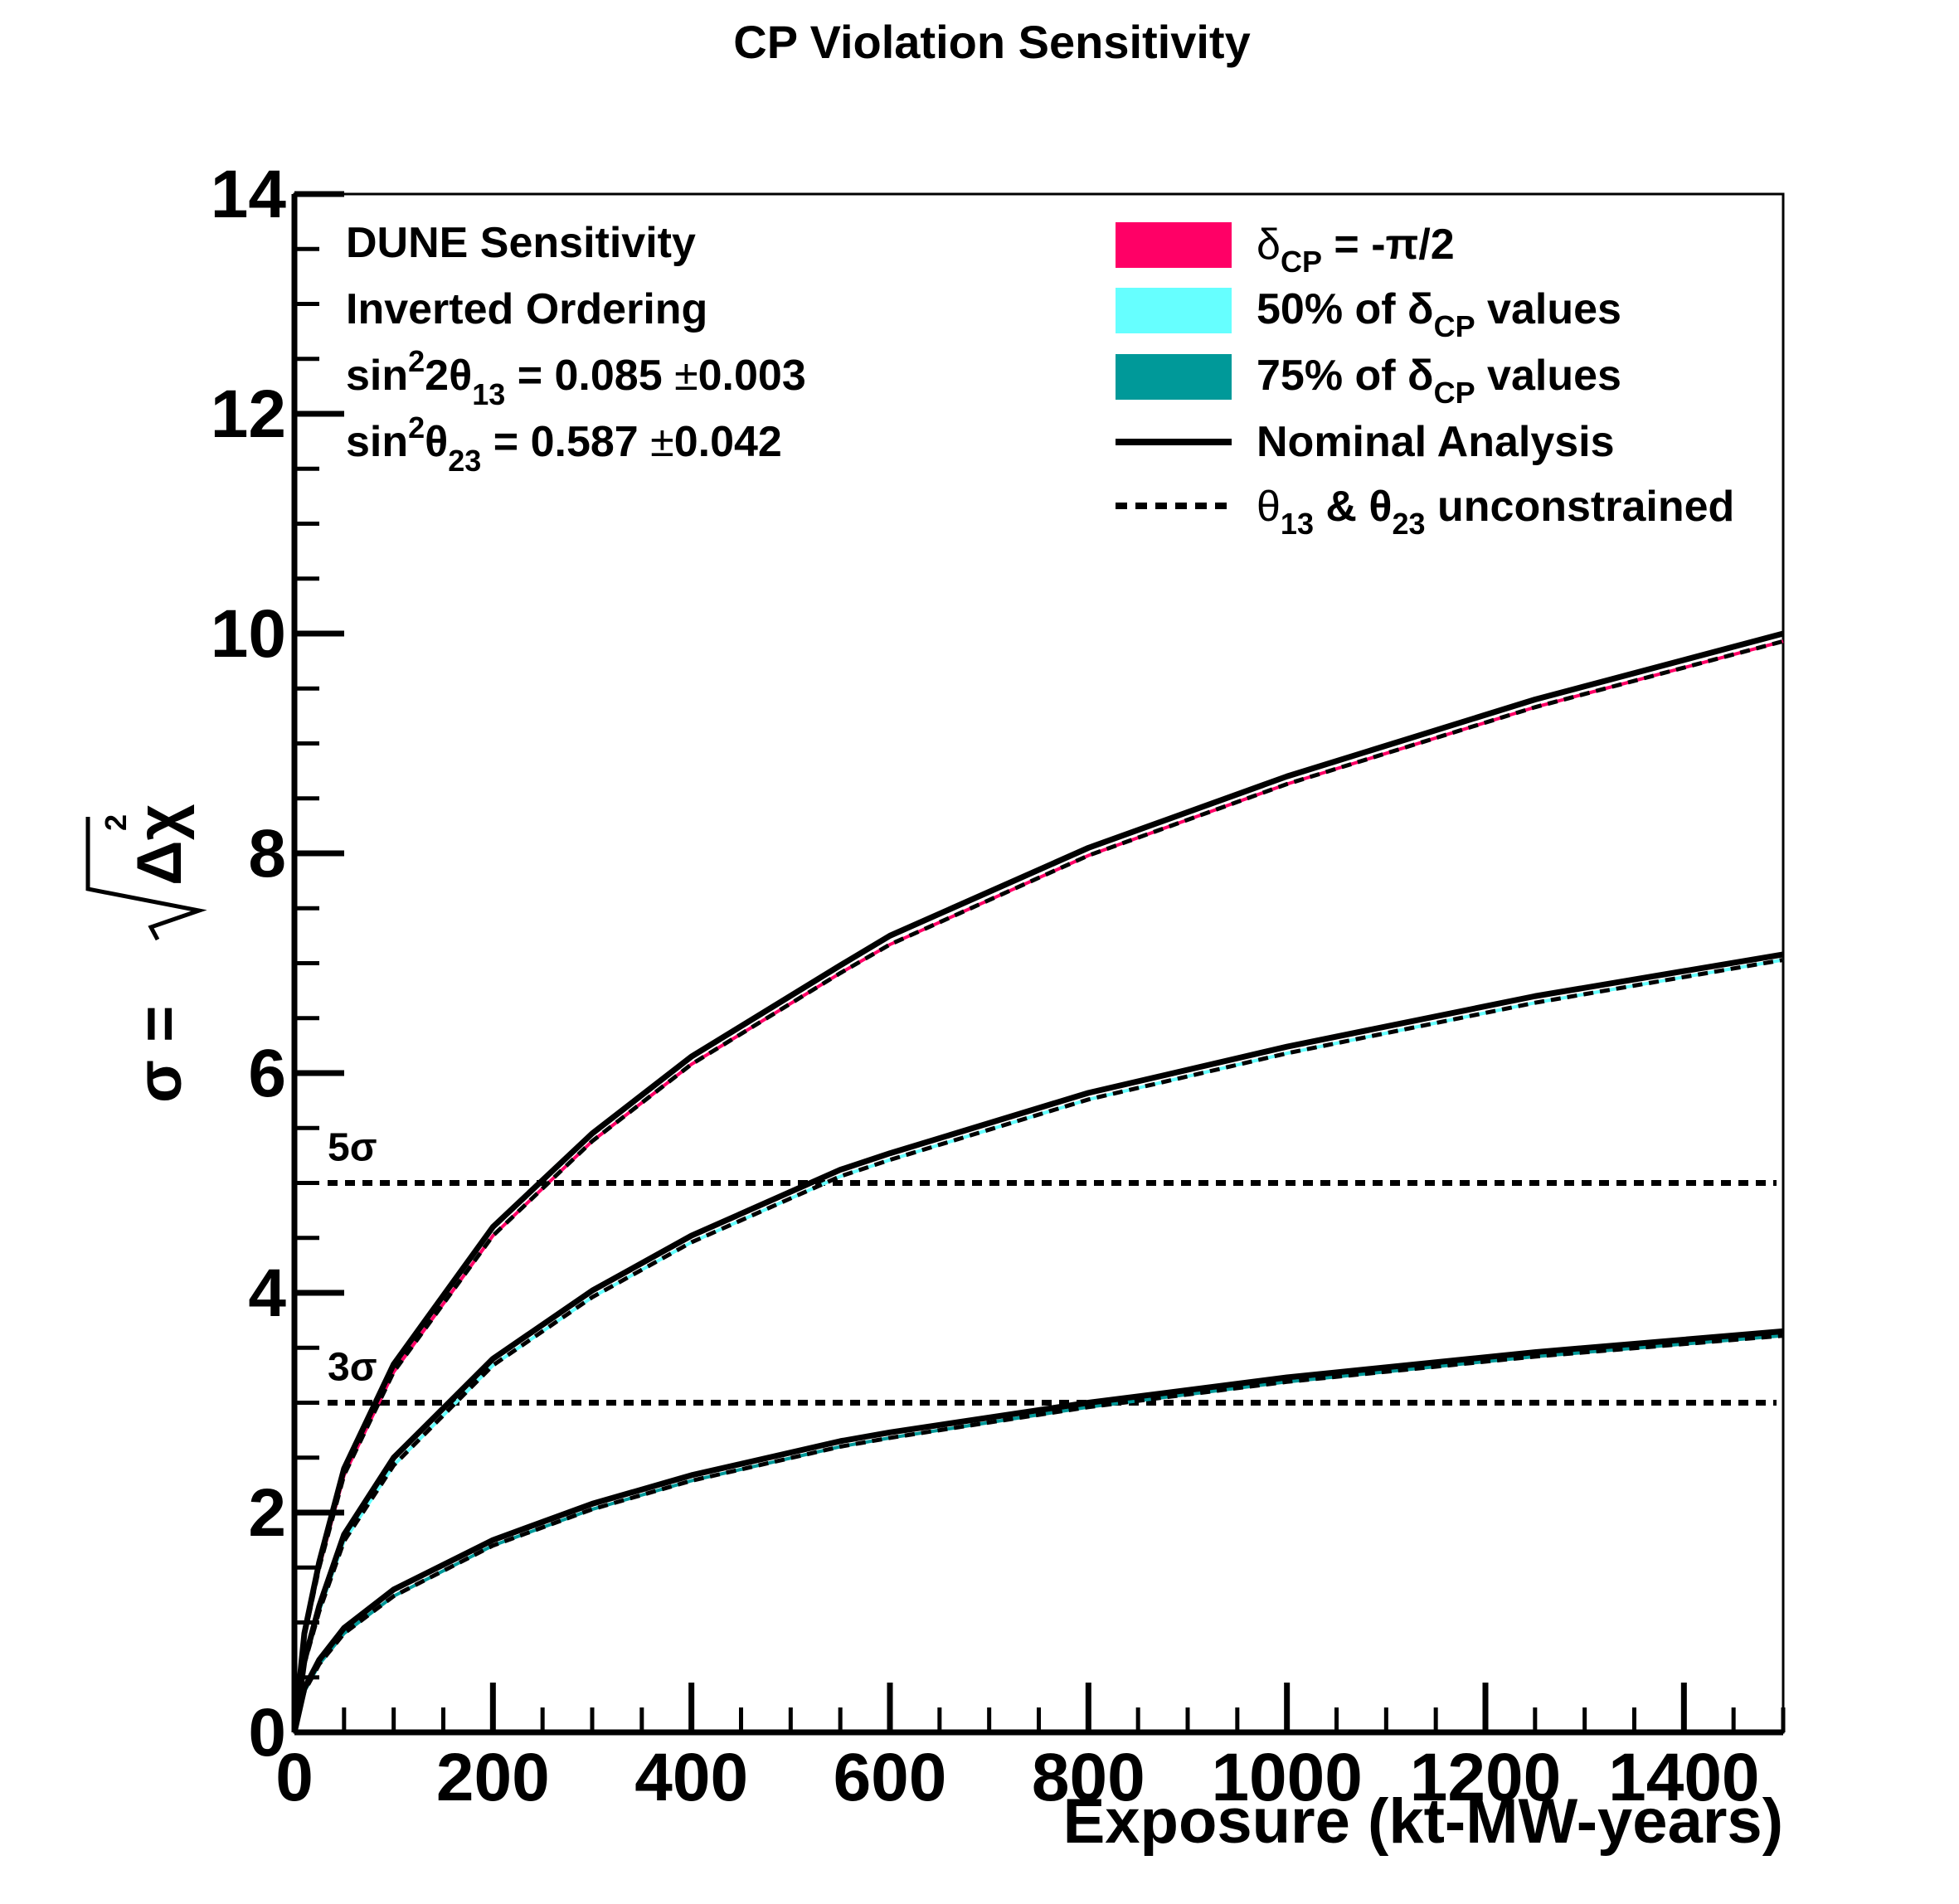 This screenshot has width=1959, height=1904. I want to click on info-line-3-sup: 2, so click(417, 361).